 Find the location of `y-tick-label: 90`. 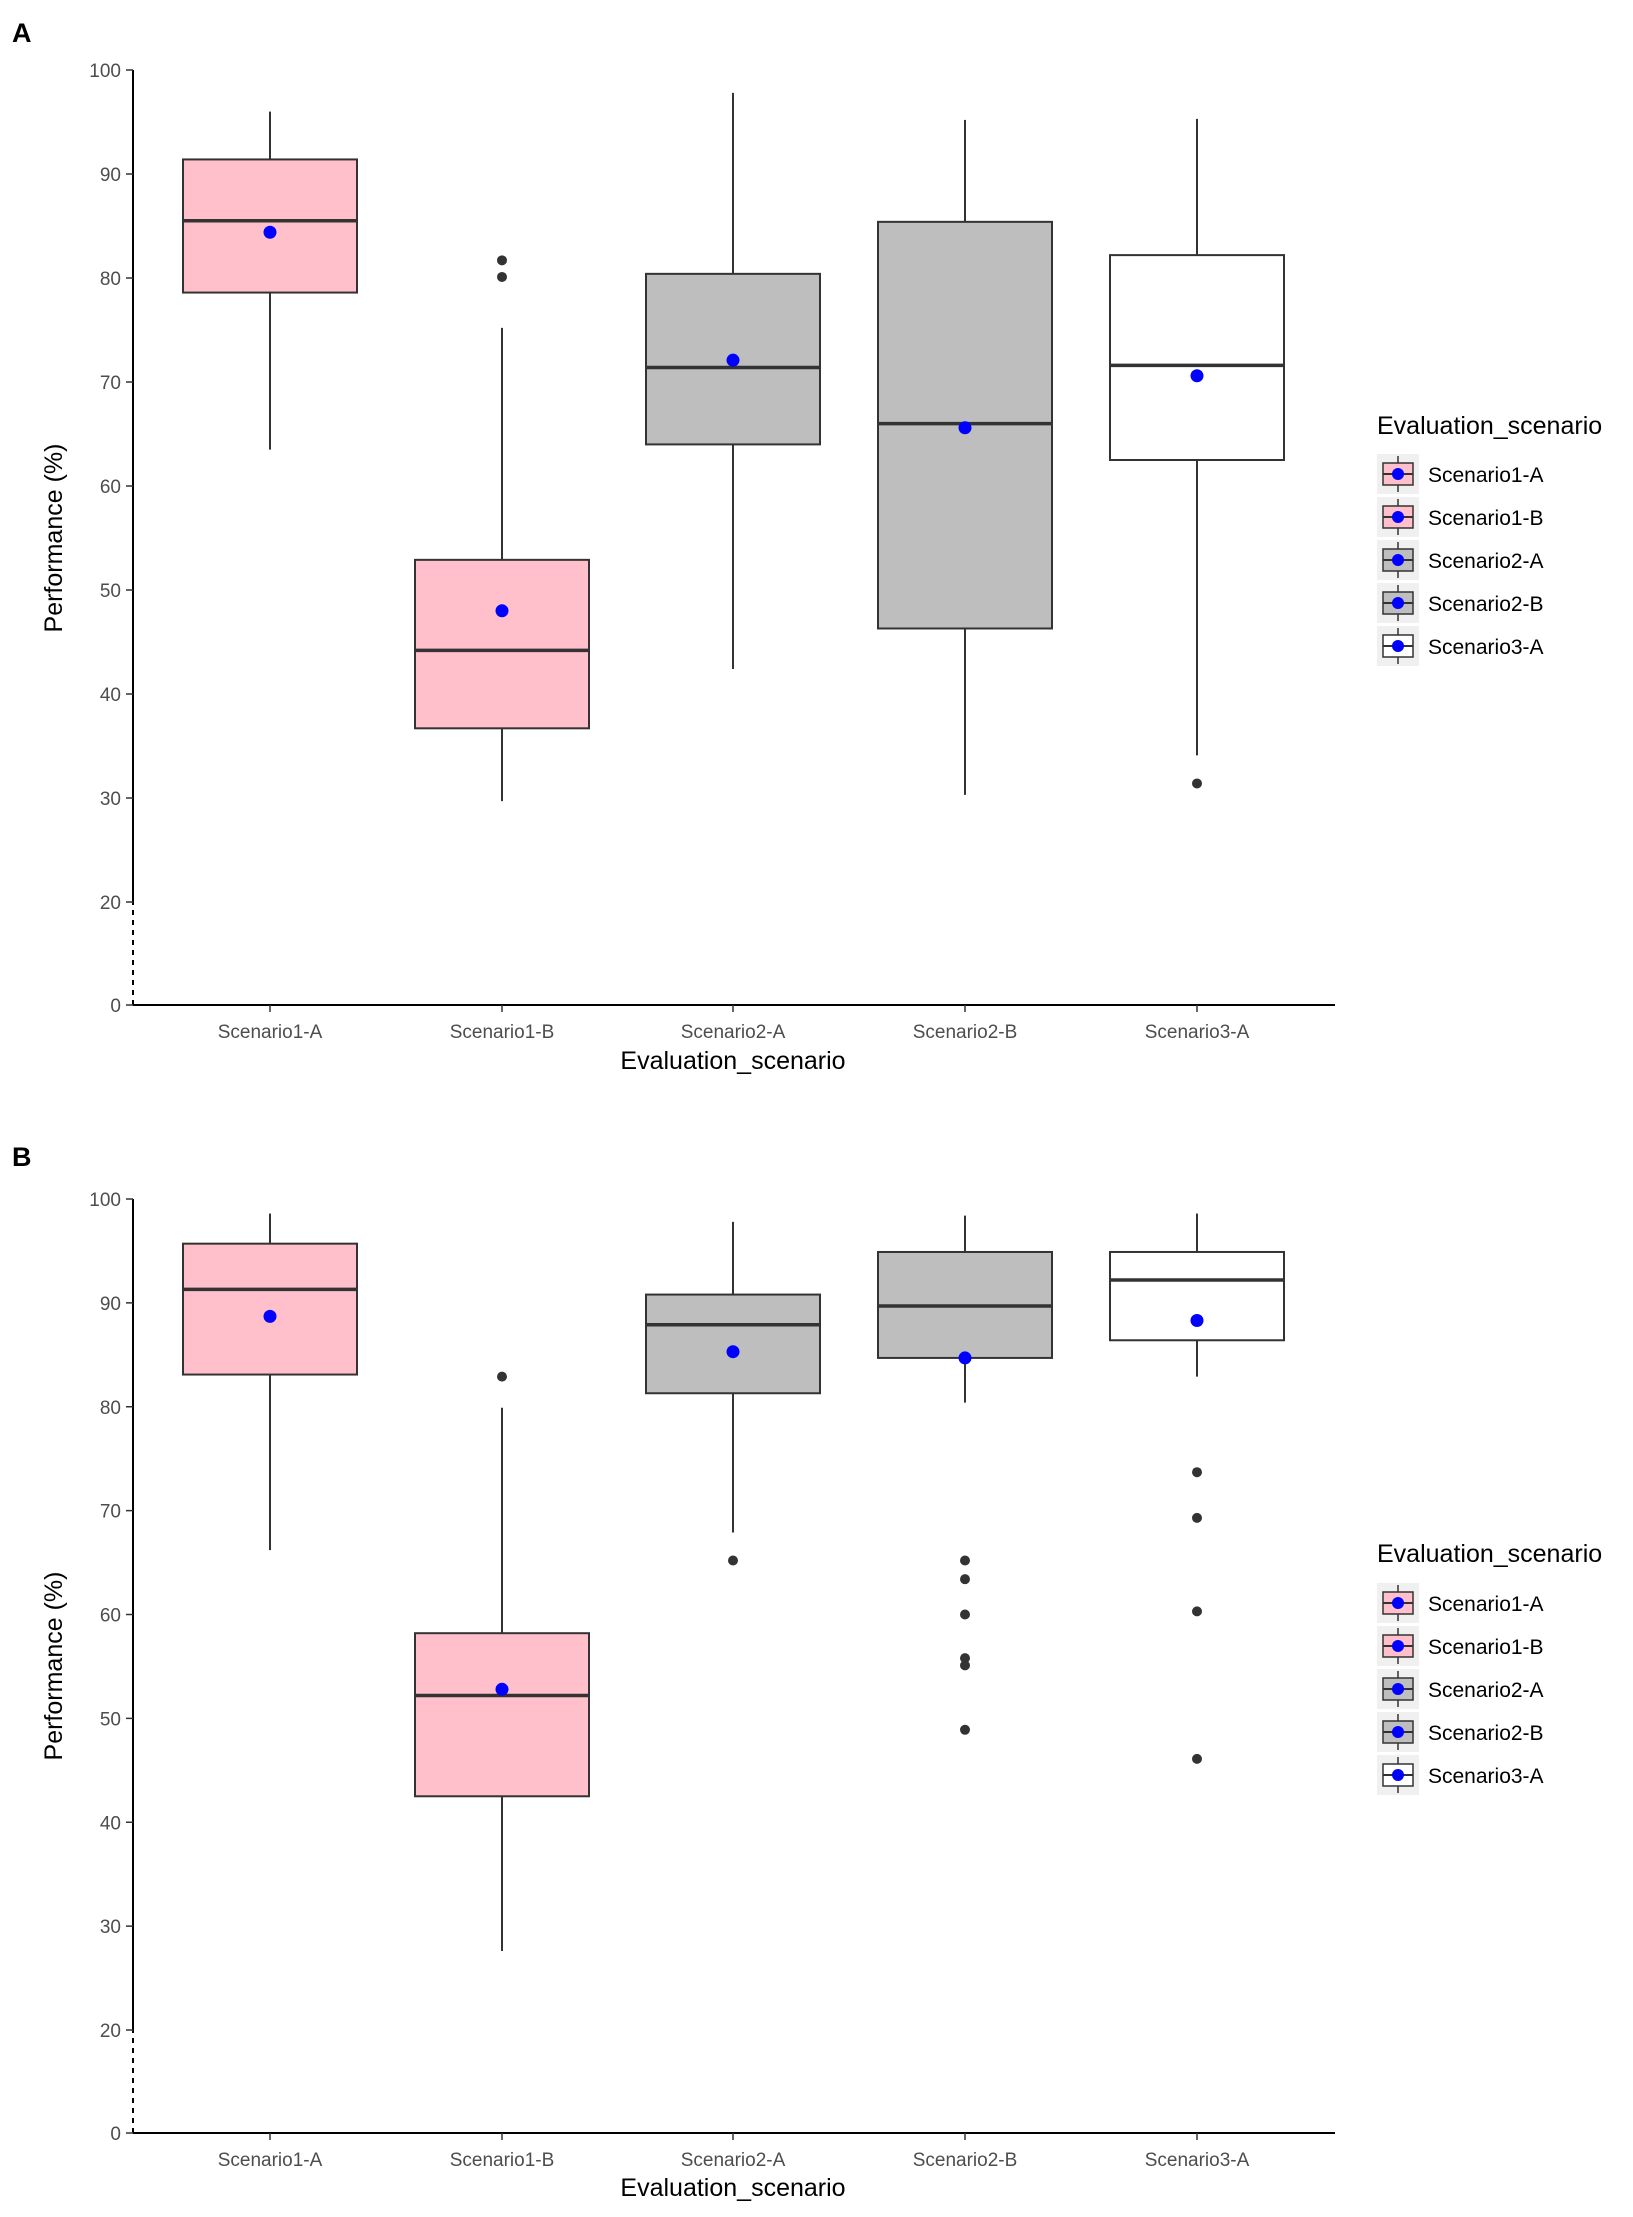

y-tick-label: 90 is located at coordinates (110, 175).